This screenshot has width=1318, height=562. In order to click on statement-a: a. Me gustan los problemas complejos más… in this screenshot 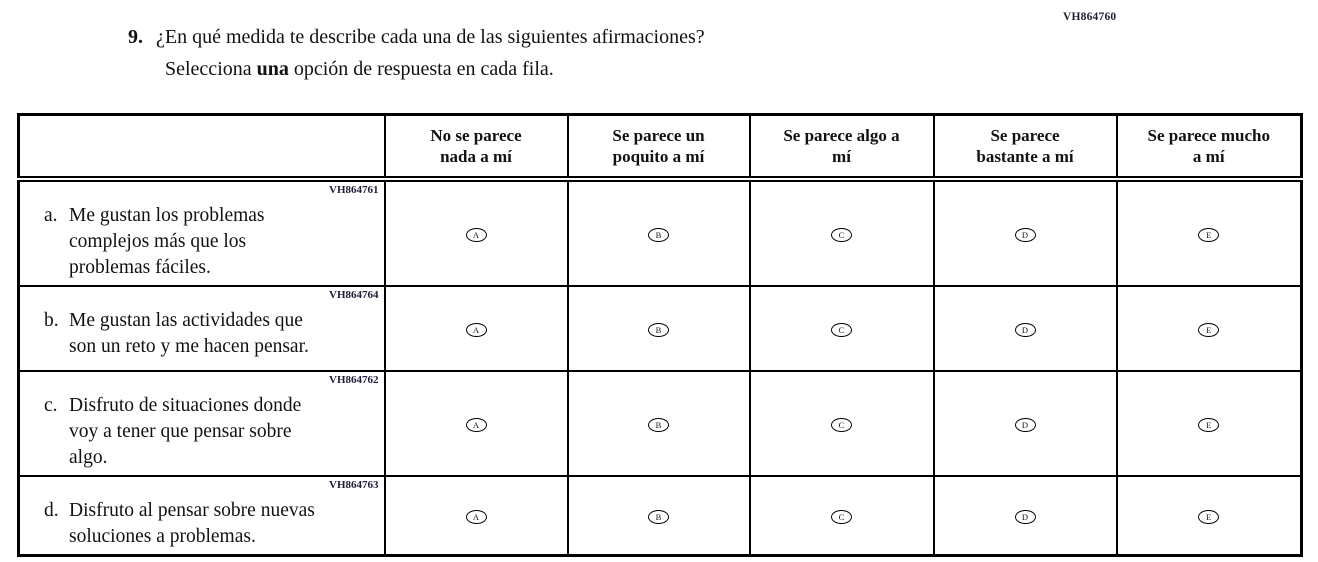, I will do `click(202, 241)`.